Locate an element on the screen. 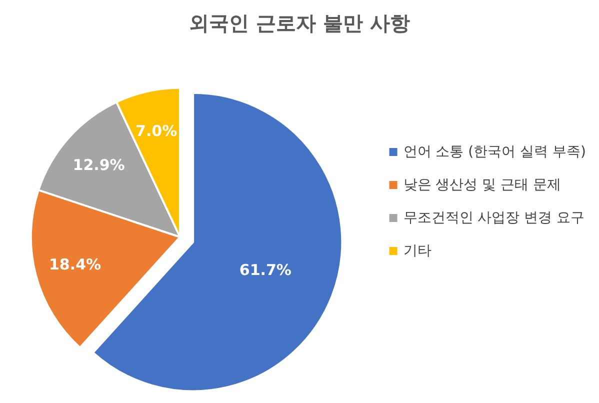  data-label: 18.4% is located at coordinates (75, 265).